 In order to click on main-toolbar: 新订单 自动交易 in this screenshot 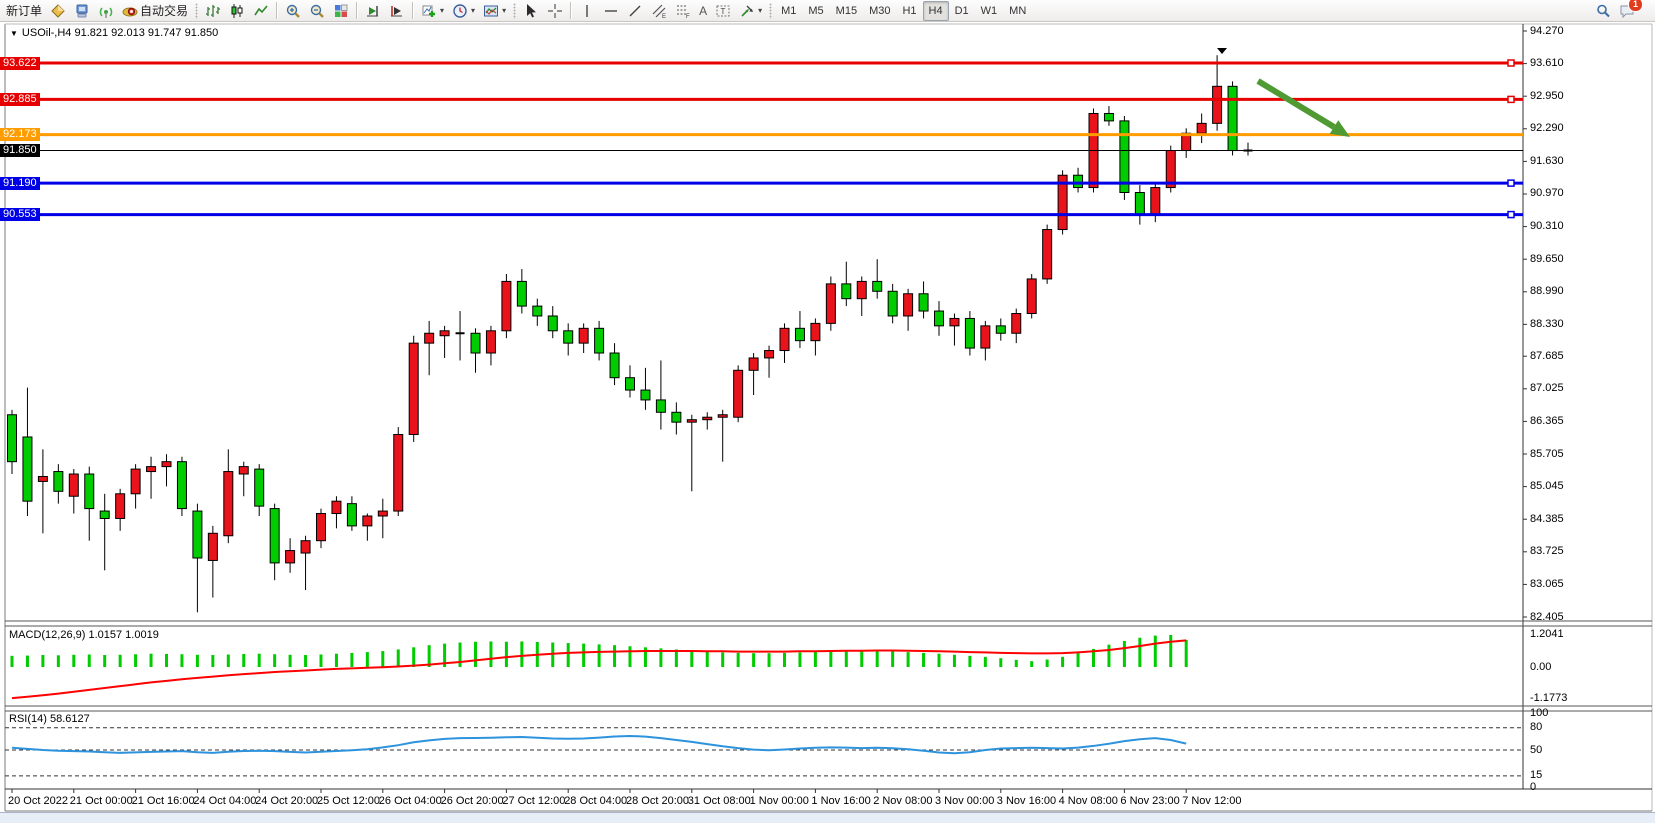, I will do `click(827, 11)`.